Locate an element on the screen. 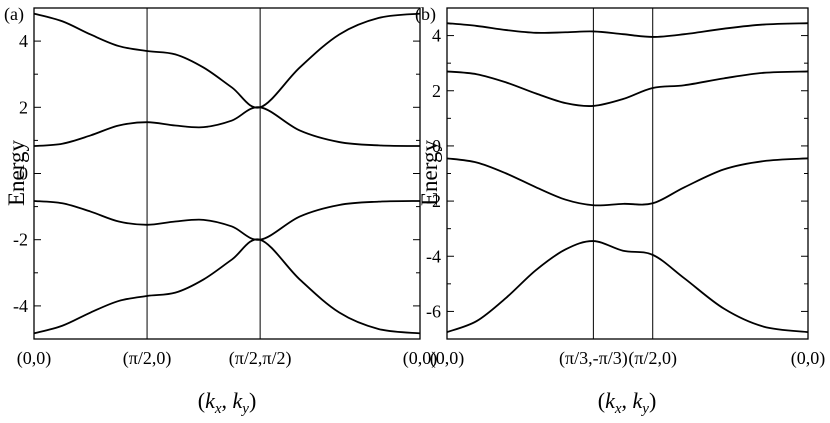 This screenshot has width=830, height=423. x-tick-label: (π/2,π/2) is located at coordinates (260, 358).